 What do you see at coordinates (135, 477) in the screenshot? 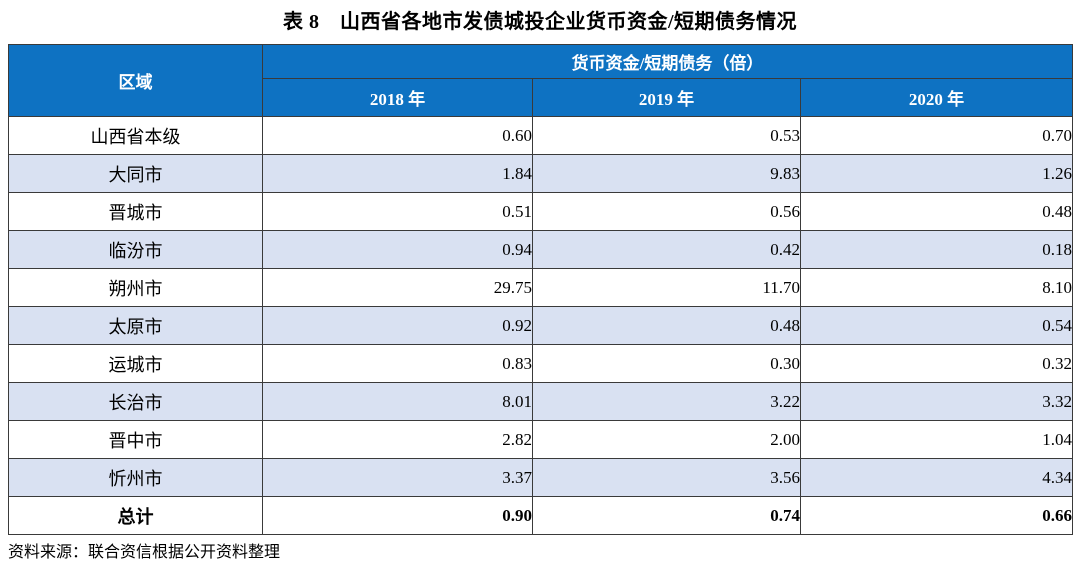
I see `region-cell: 忻州市` at bounding box center [135, 477].